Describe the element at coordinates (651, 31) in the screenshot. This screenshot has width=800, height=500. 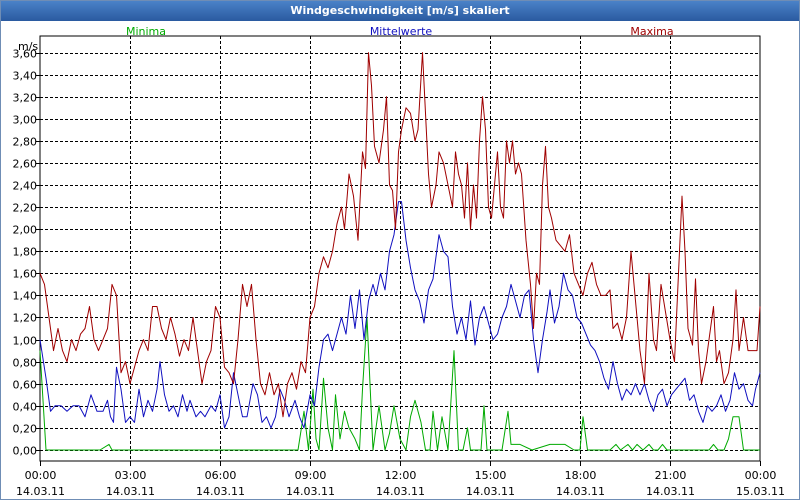
I see `legend-maxima: Maxima` at that location.